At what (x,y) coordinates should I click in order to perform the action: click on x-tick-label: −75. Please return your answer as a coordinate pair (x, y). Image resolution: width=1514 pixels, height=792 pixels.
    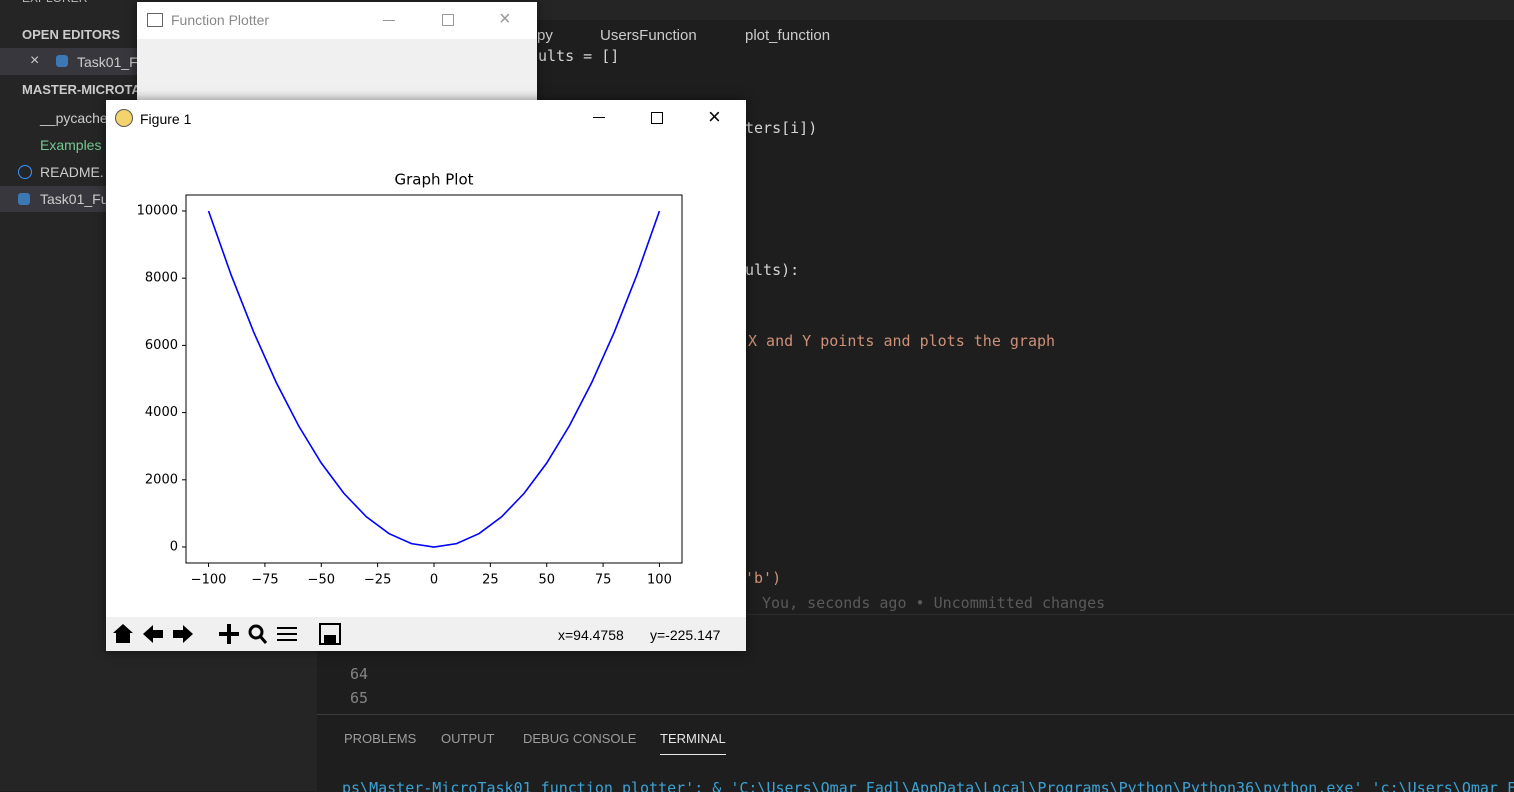
    Looking at the image, I should click on (264, 580).